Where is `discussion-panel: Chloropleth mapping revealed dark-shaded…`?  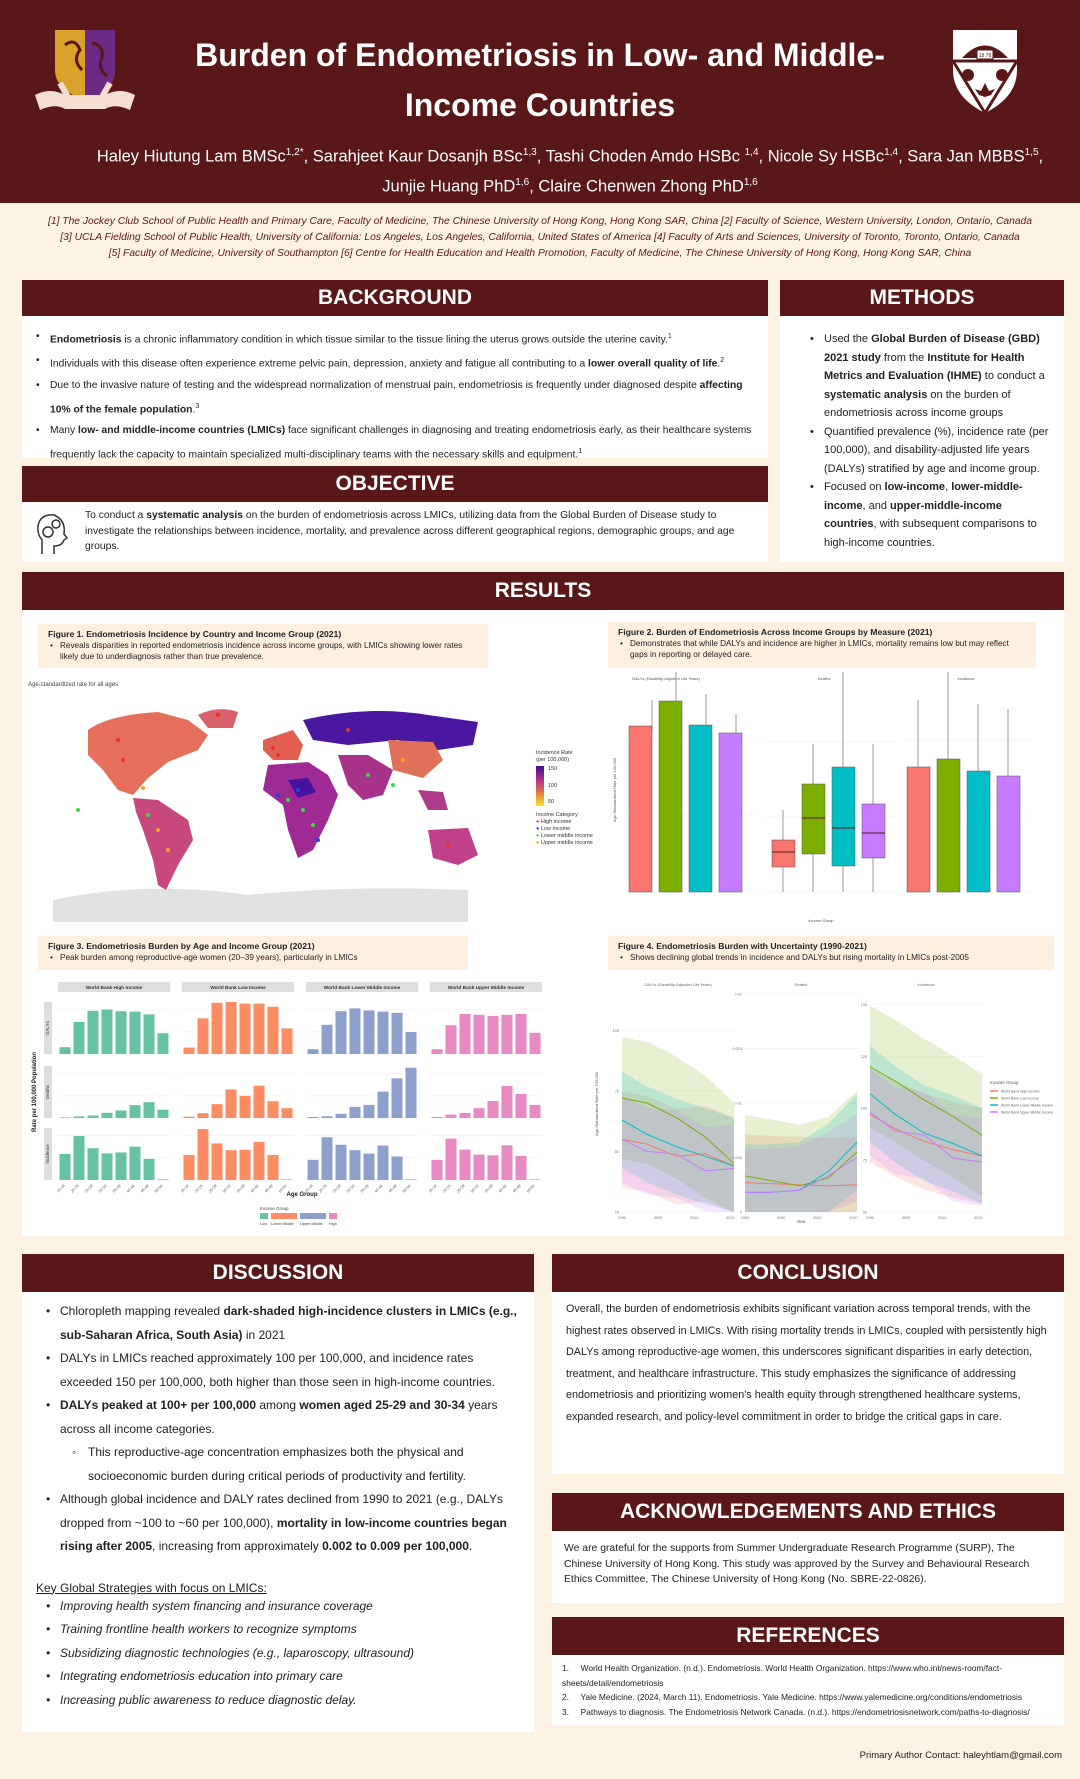
discussion-panel: Chloropleth mapping revealed dark-shaded… is located at coordinates (278, 1512).